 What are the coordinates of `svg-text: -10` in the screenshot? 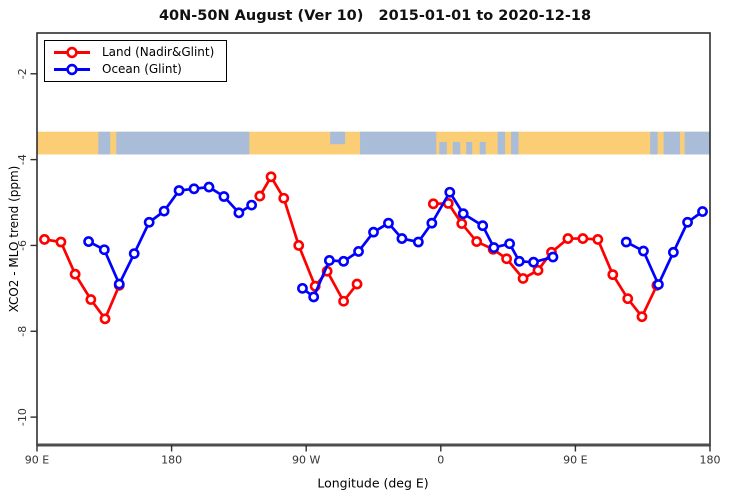 It's located at (22, 417).